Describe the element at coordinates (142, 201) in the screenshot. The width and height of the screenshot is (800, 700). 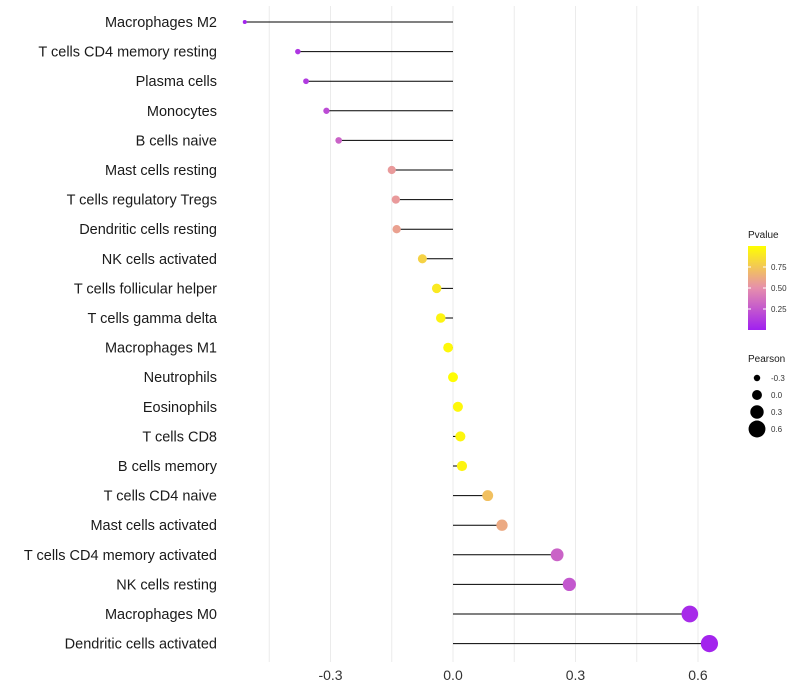
I see `category-label: T cells regulatory Tregs` at that location.